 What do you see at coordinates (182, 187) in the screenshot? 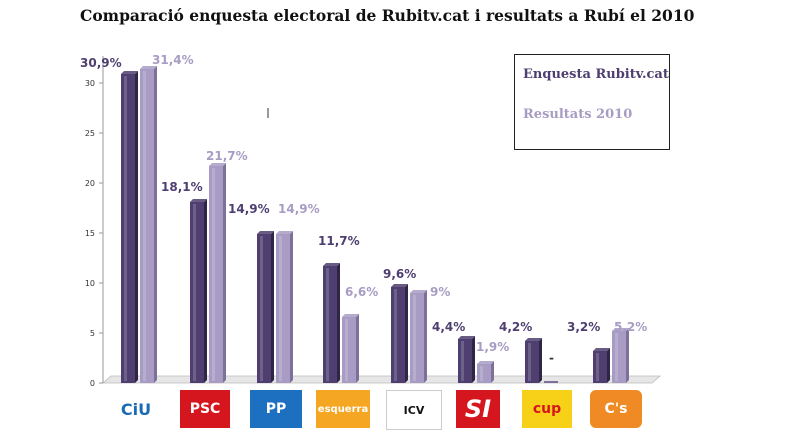
I see `data-label-enquesta: 18,1%` at bounding box center [182, 187].